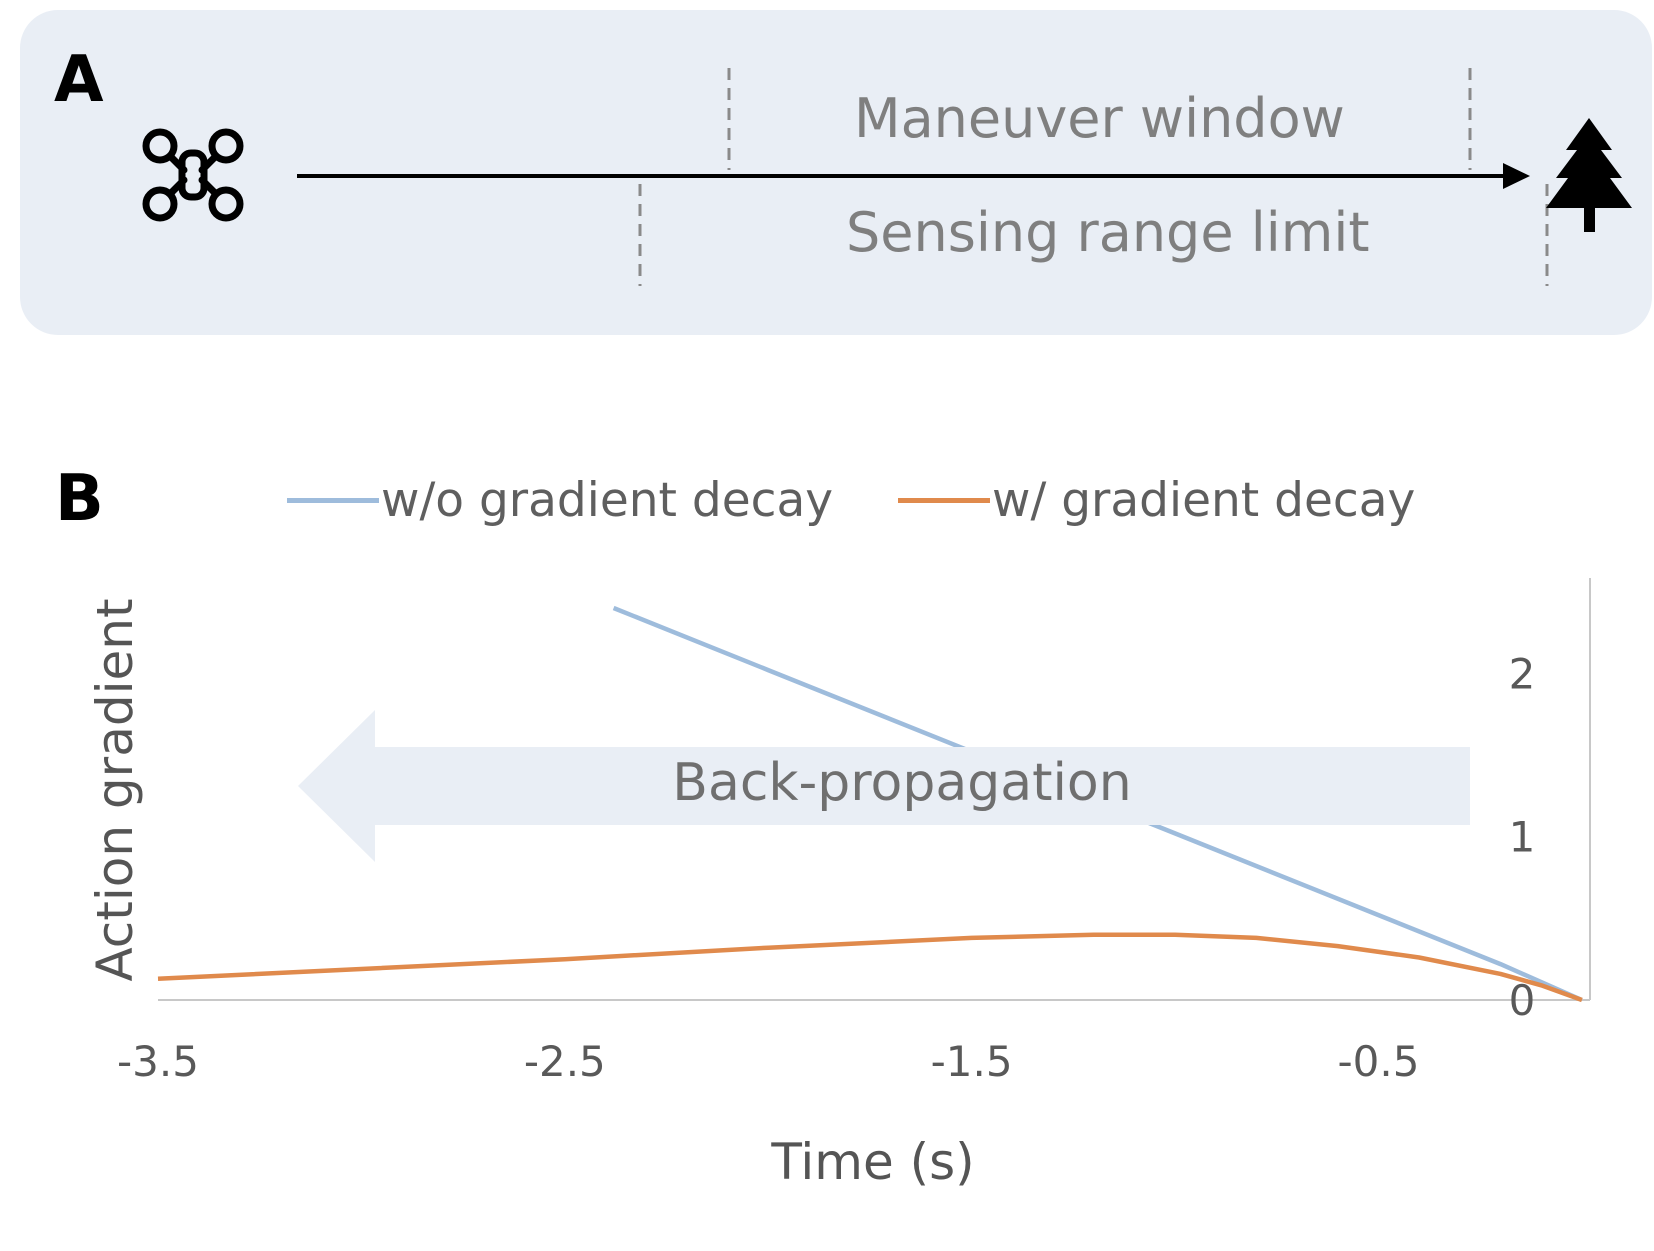 The width and height of the screenshot is (1654, 1251). I want to click on x-tick-label: -2.5, so click(565, 1058).